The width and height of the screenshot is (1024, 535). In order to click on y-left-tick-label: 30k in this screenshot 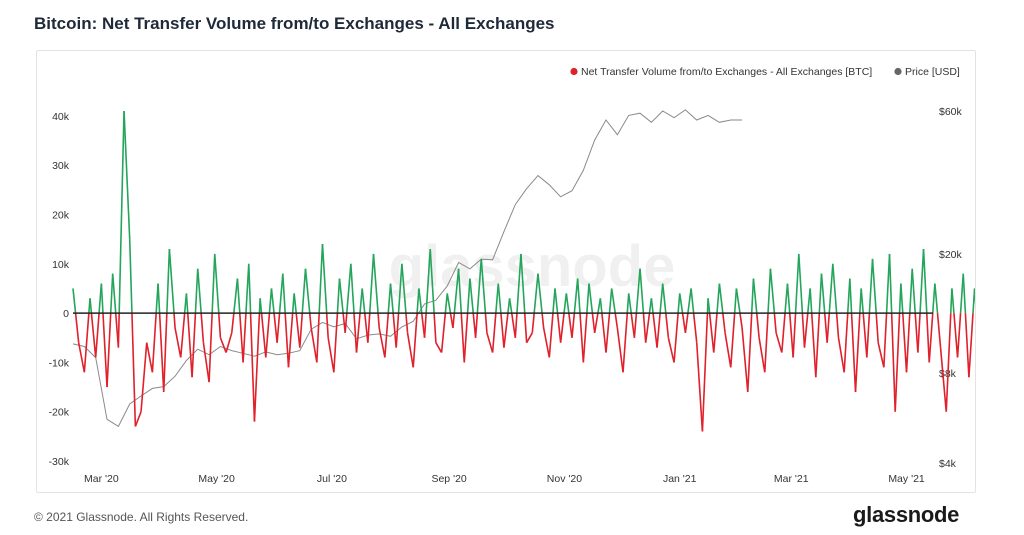, I will do `click(61, 166)`.